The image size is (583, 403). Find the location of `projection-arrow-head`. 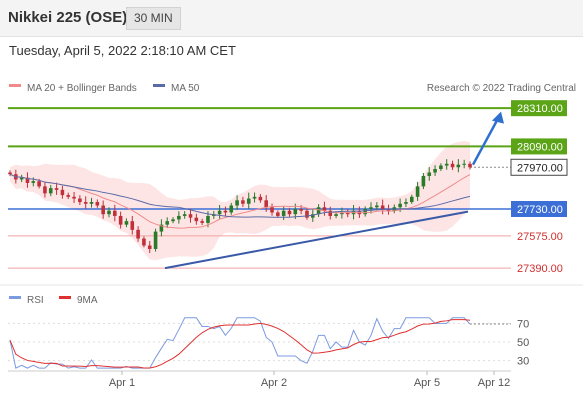

projection-arrow-head is located at coordinates (498, 117).